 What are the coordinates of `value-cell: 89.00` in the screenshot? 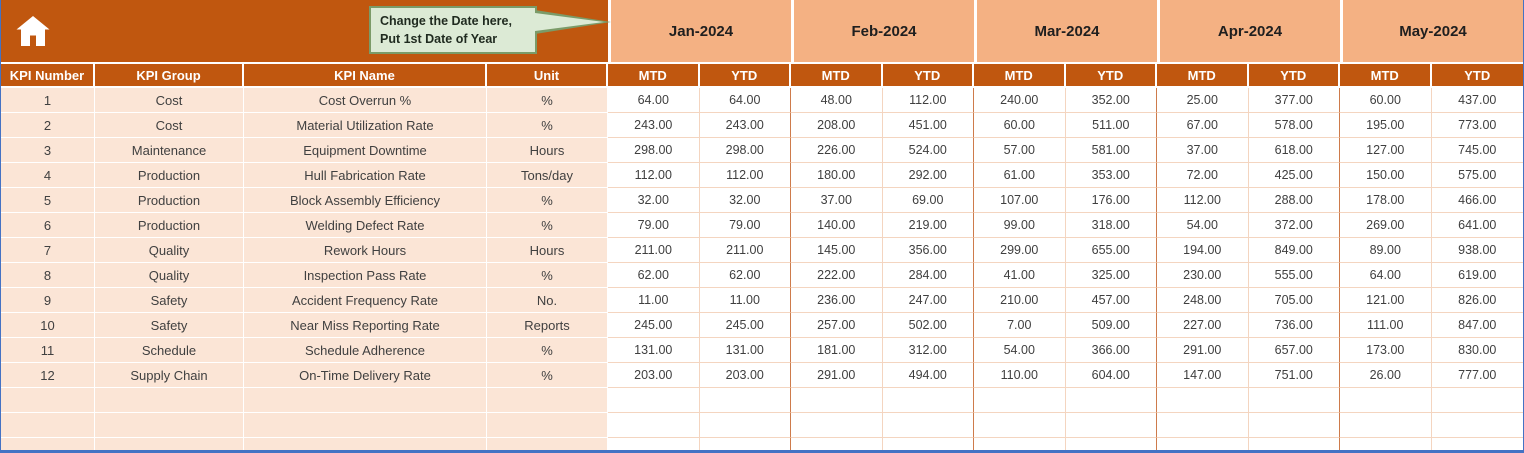 It's located at (1386, 250).